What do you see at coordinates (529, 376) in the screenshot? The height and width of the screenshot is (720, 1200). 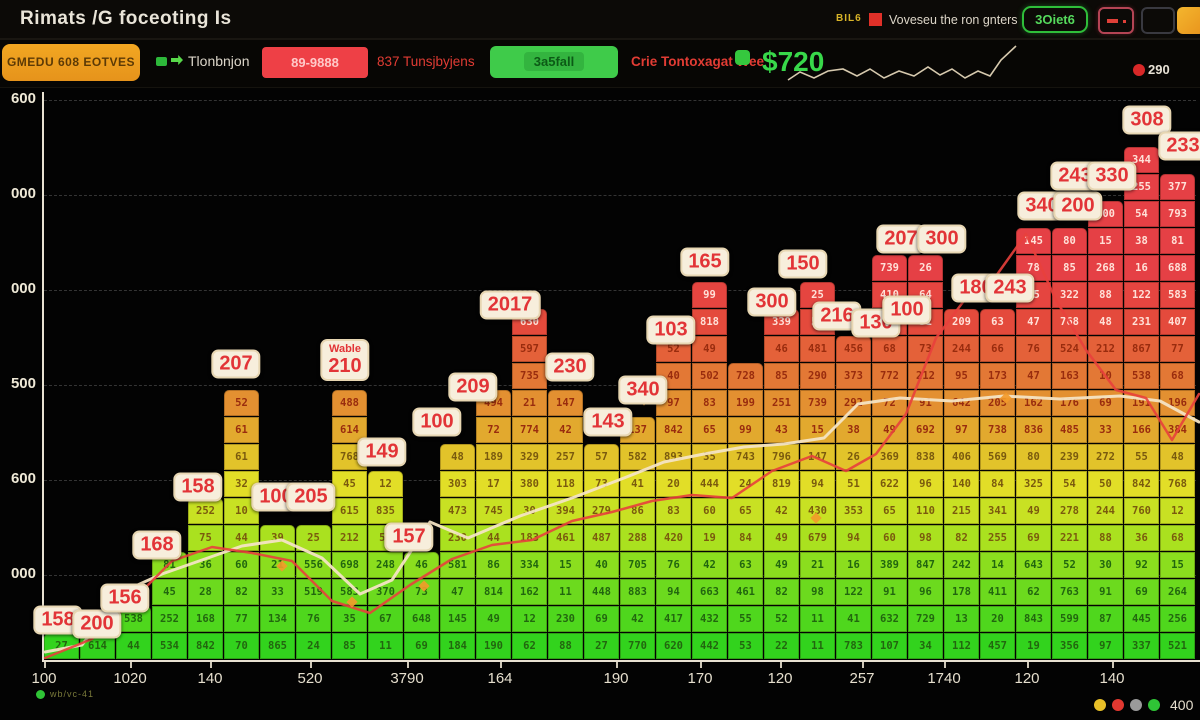 I see `heat-cell: 735` at bounding box center [529, 376].